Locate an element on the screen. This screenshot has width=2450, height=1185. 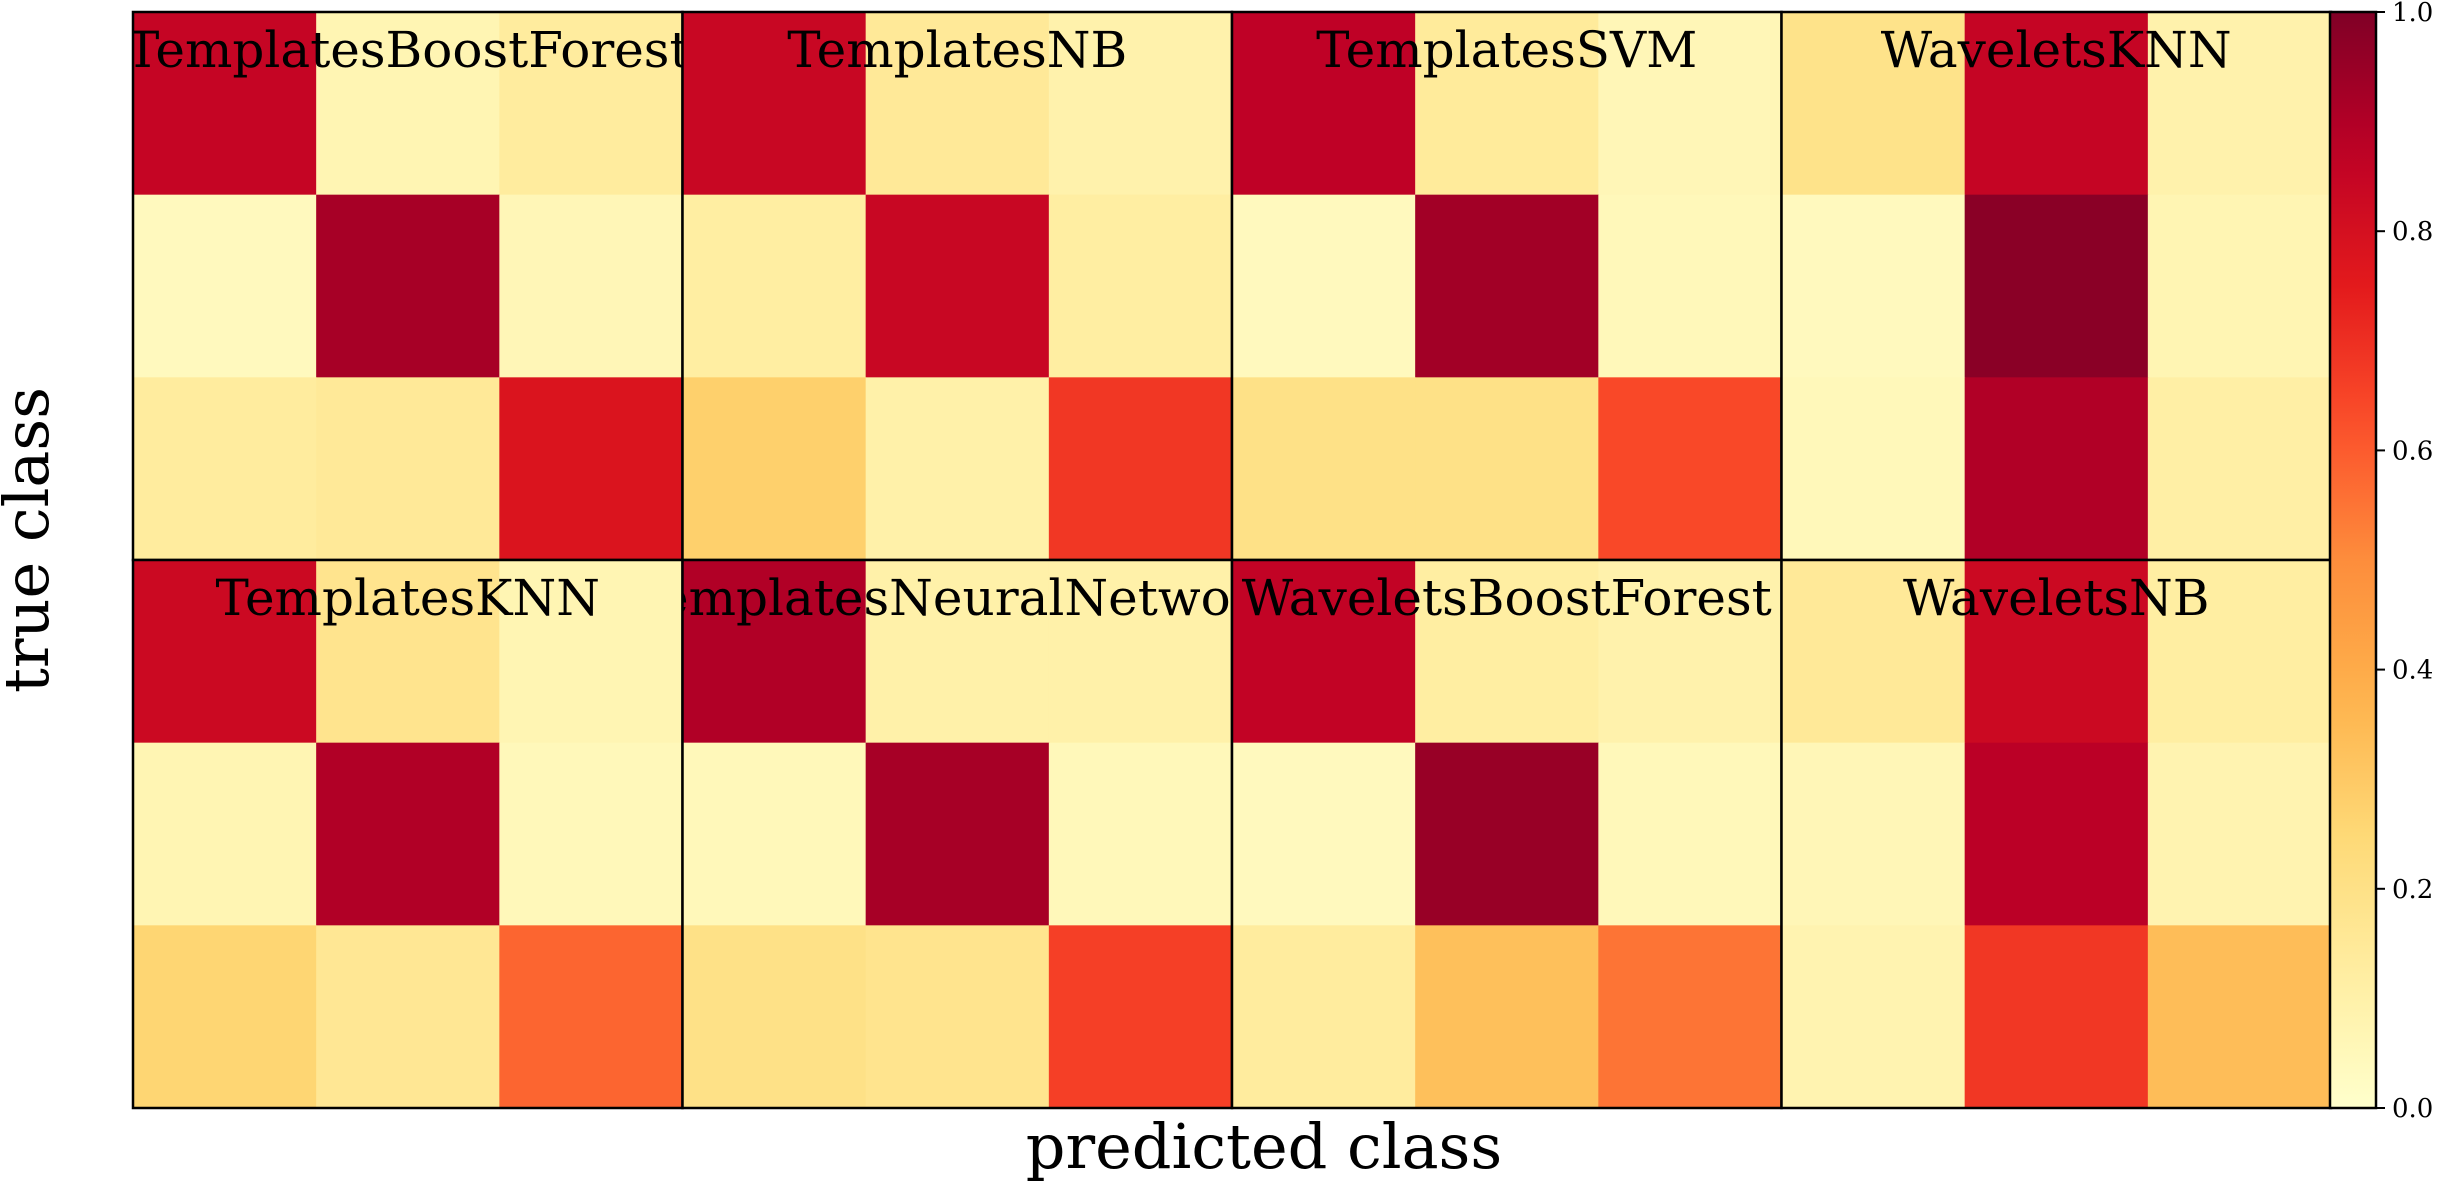
heatmap-panel: TemplatesSVM is located at coordinates (1506, 286).